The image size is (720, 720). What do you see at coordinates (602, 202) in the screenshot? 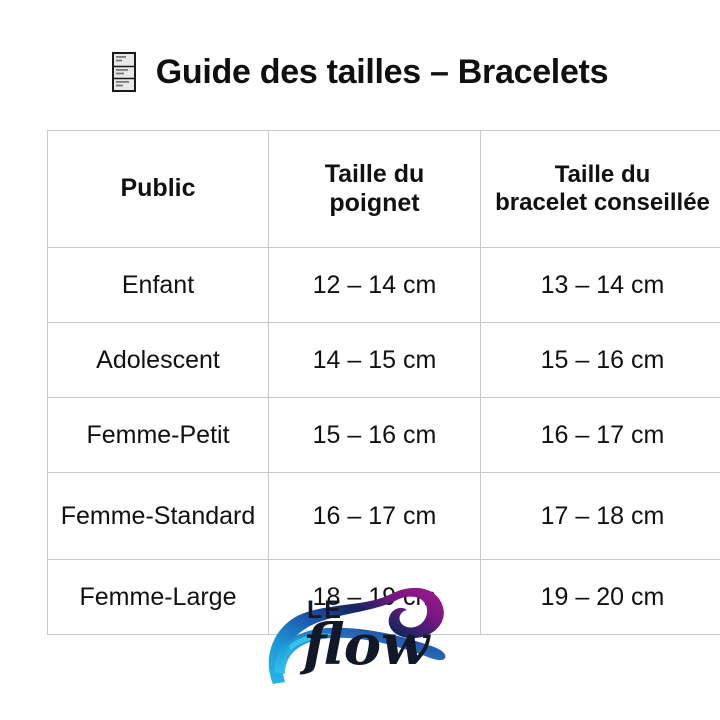
I see `column-header-bracelet-line2: bracelet conseillée` at bounding box center [602, 202].